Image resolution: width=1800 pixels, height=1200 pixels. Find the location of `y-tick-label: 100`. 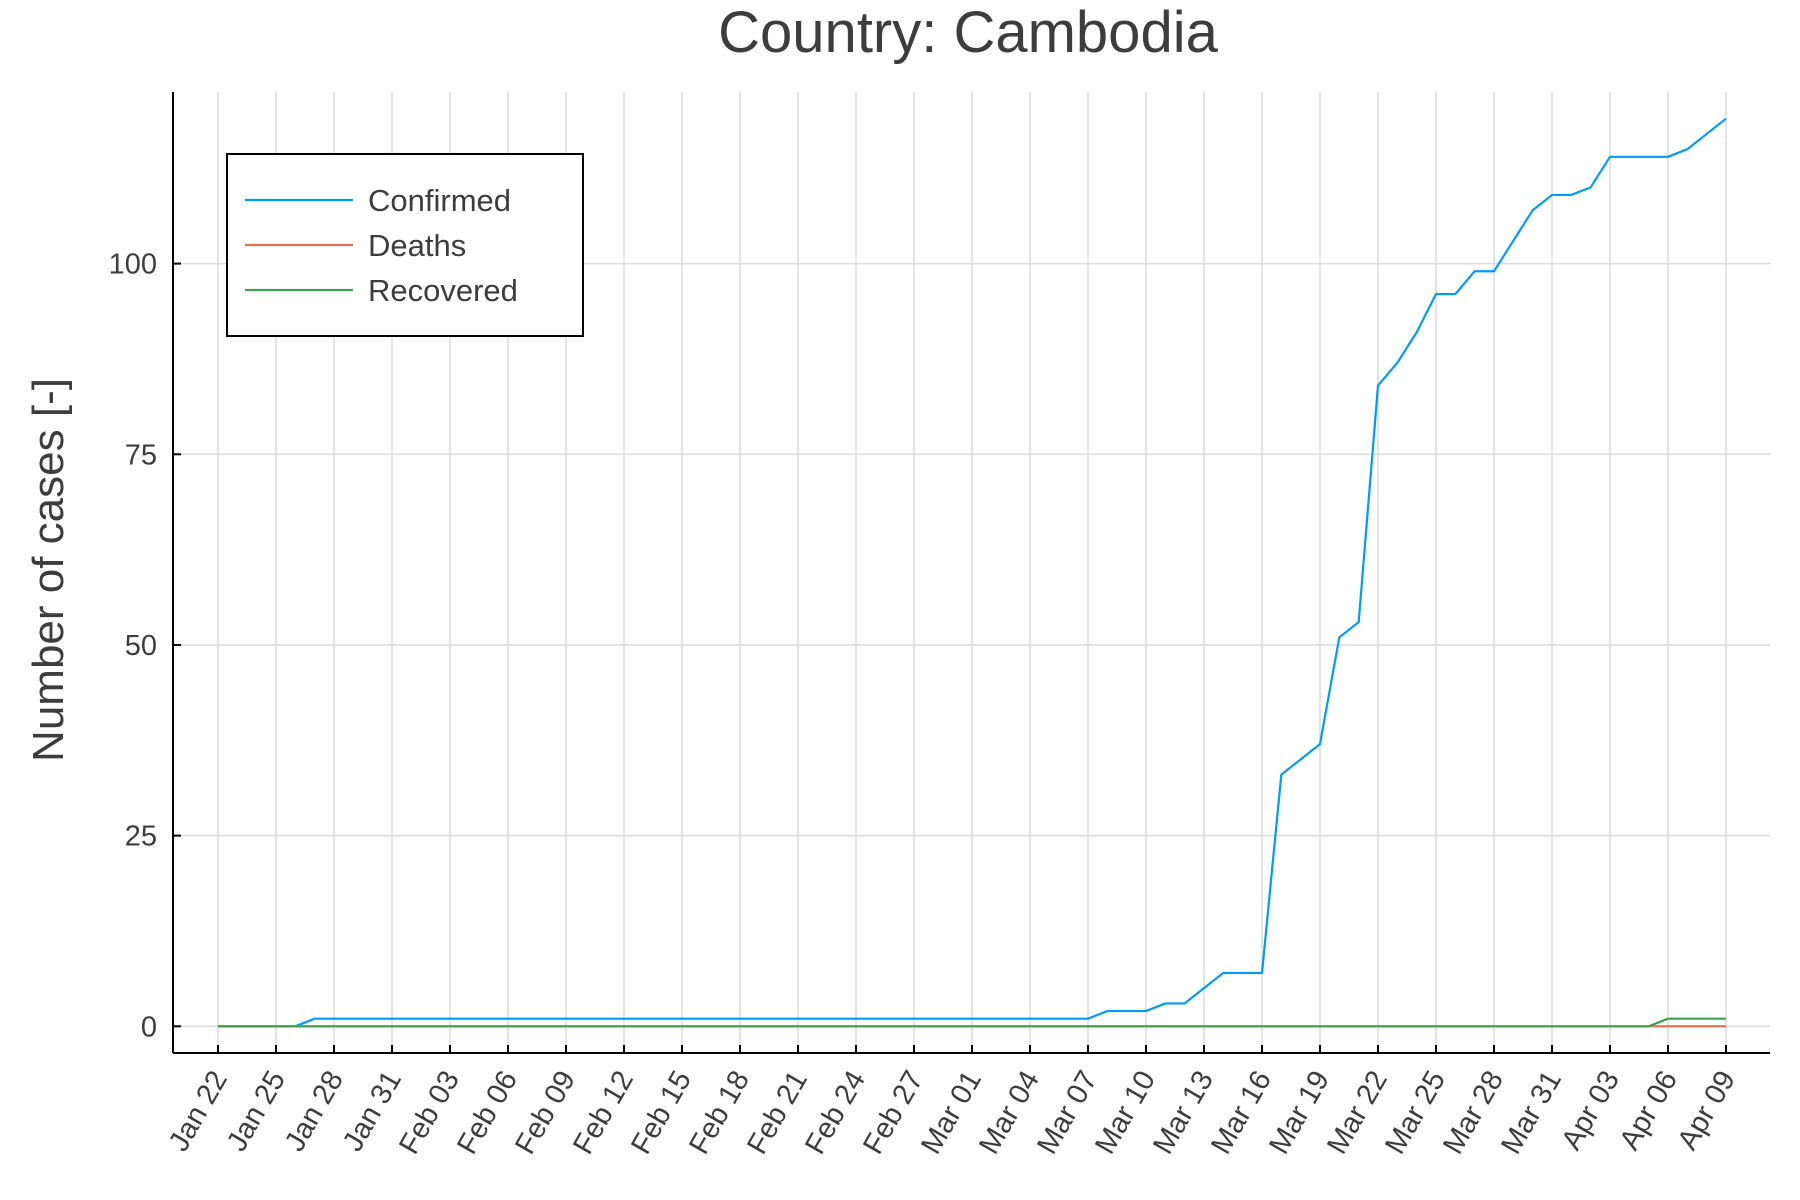

y-tick-label: 100 is located at coordinates (133, 265).